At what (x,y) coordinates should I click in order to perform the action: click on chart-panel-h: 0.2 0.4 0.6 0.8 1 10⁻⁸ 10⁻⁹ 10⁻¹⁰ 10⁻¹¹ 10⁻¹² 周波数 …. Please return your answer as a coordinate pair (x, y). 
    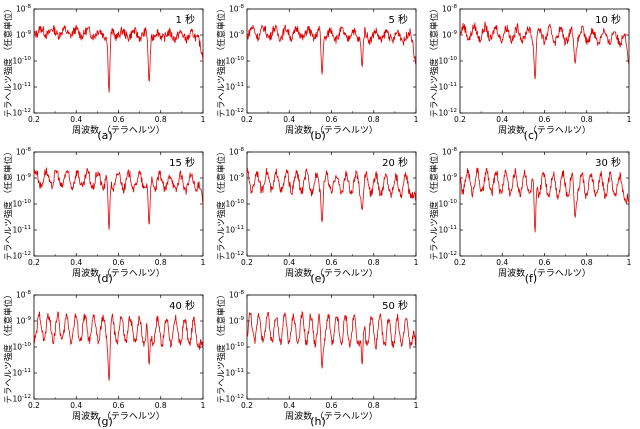
    Looking at the image, I should click on (318, 357).